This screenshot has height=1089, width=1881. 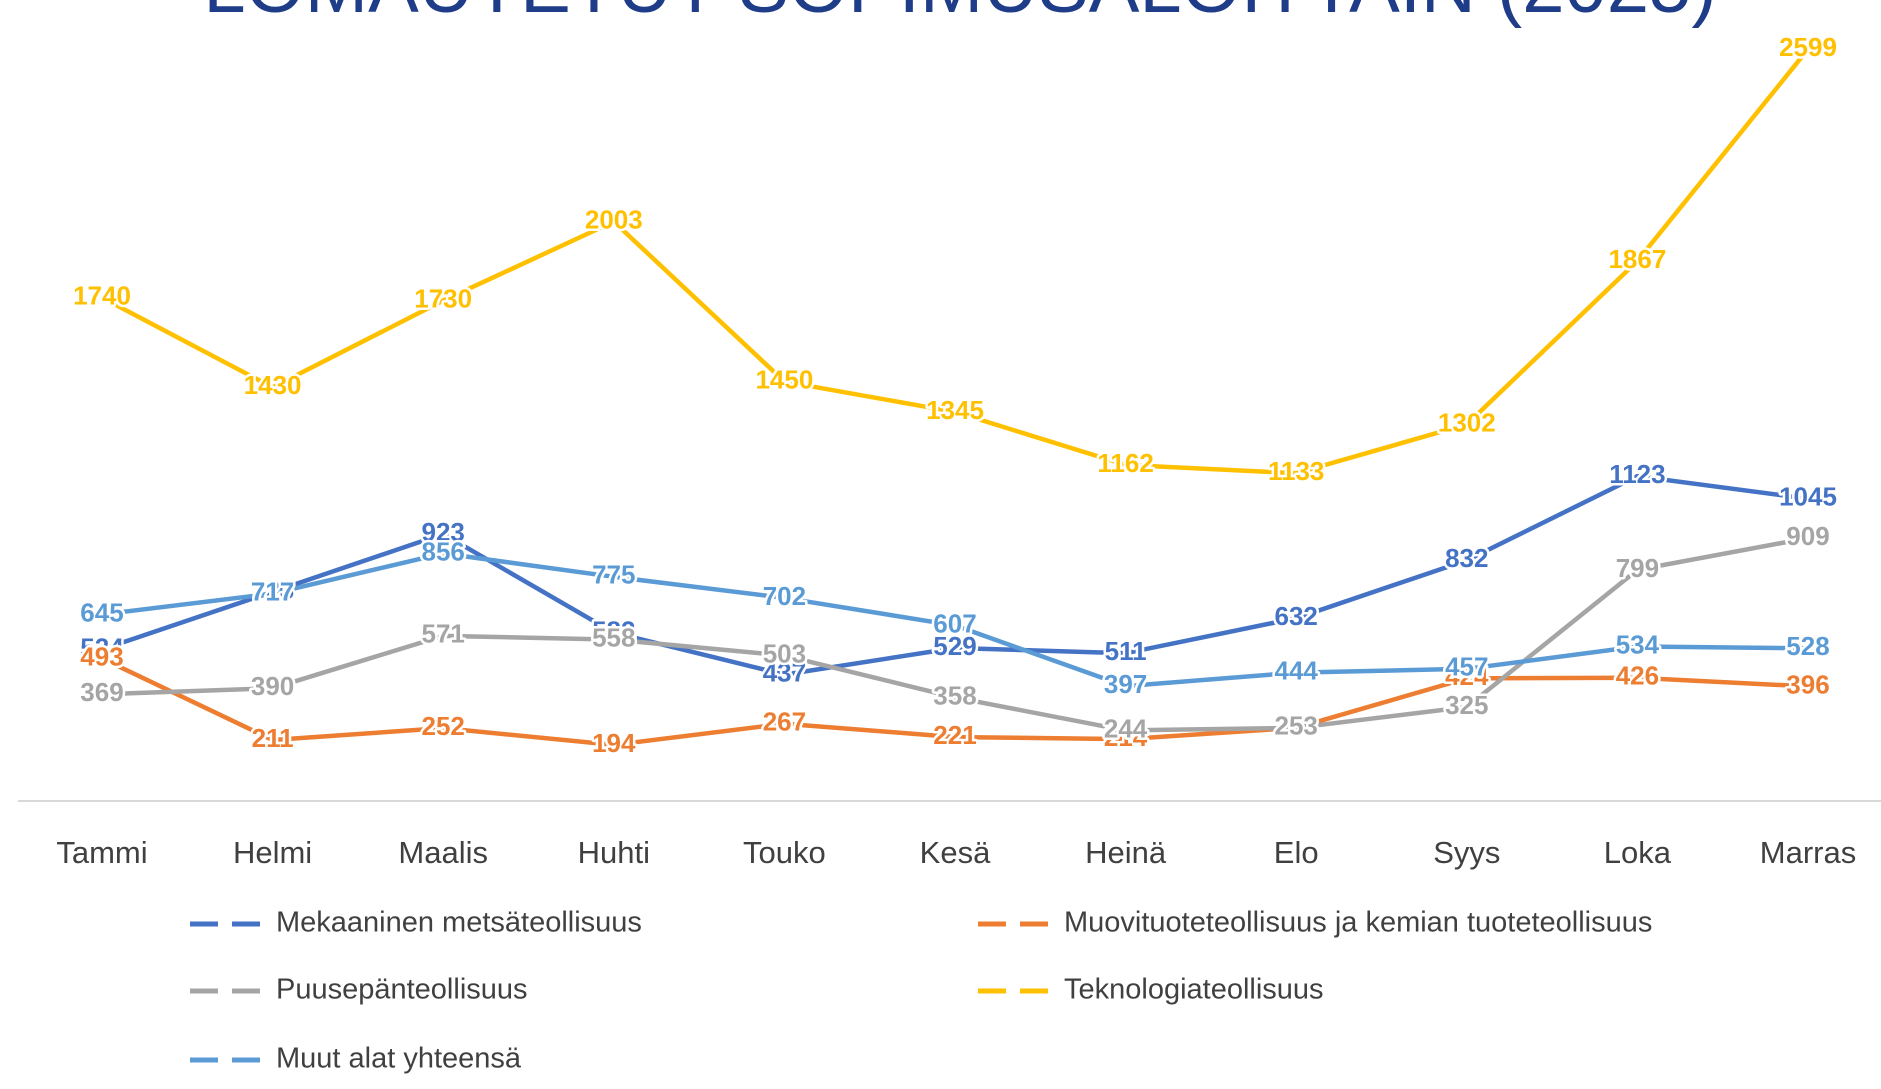 I want to click on data-label: 252, so click(x=443, y=726).